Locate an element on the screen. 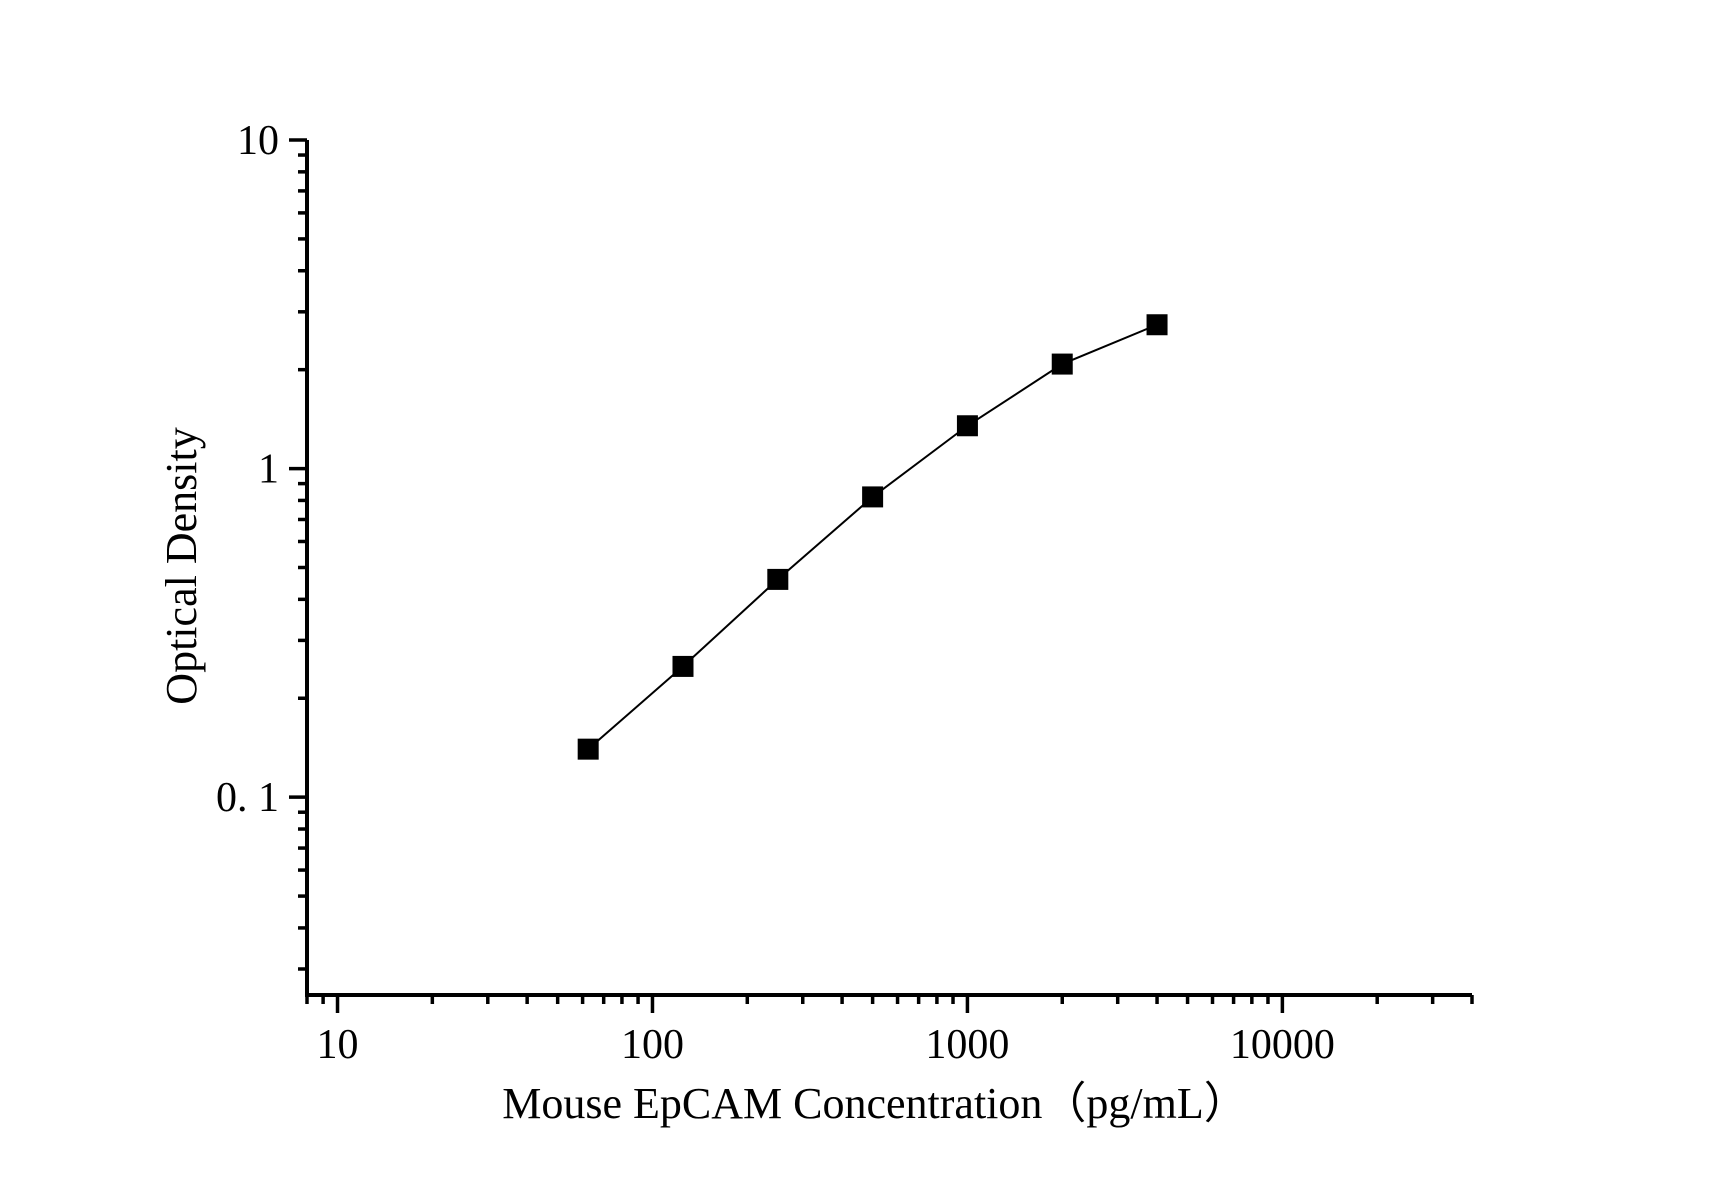 The height and width of the screenshot is (1195, 1710). y-tick-label: 1 is located at coordinates (268, 470).